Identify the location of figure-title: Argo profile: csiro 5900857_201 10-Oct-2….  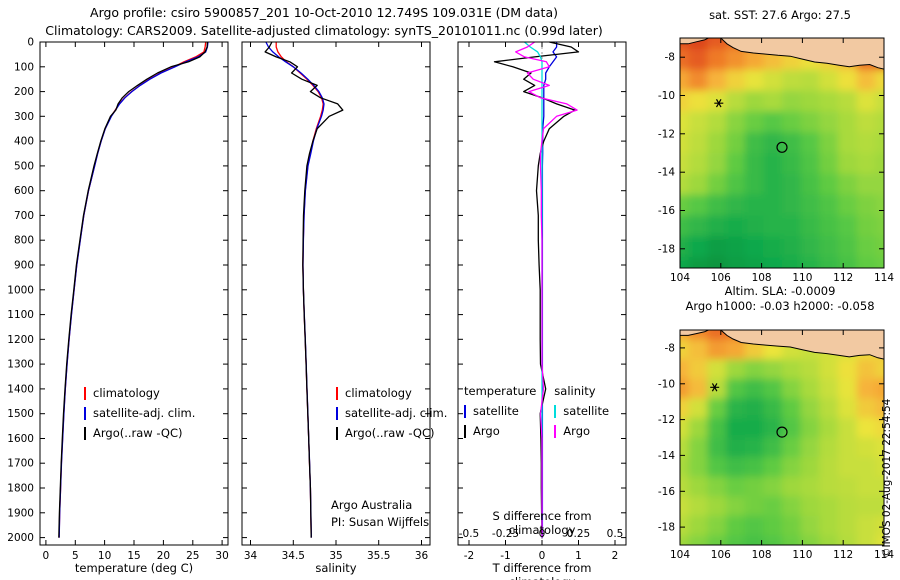
(324, 21).